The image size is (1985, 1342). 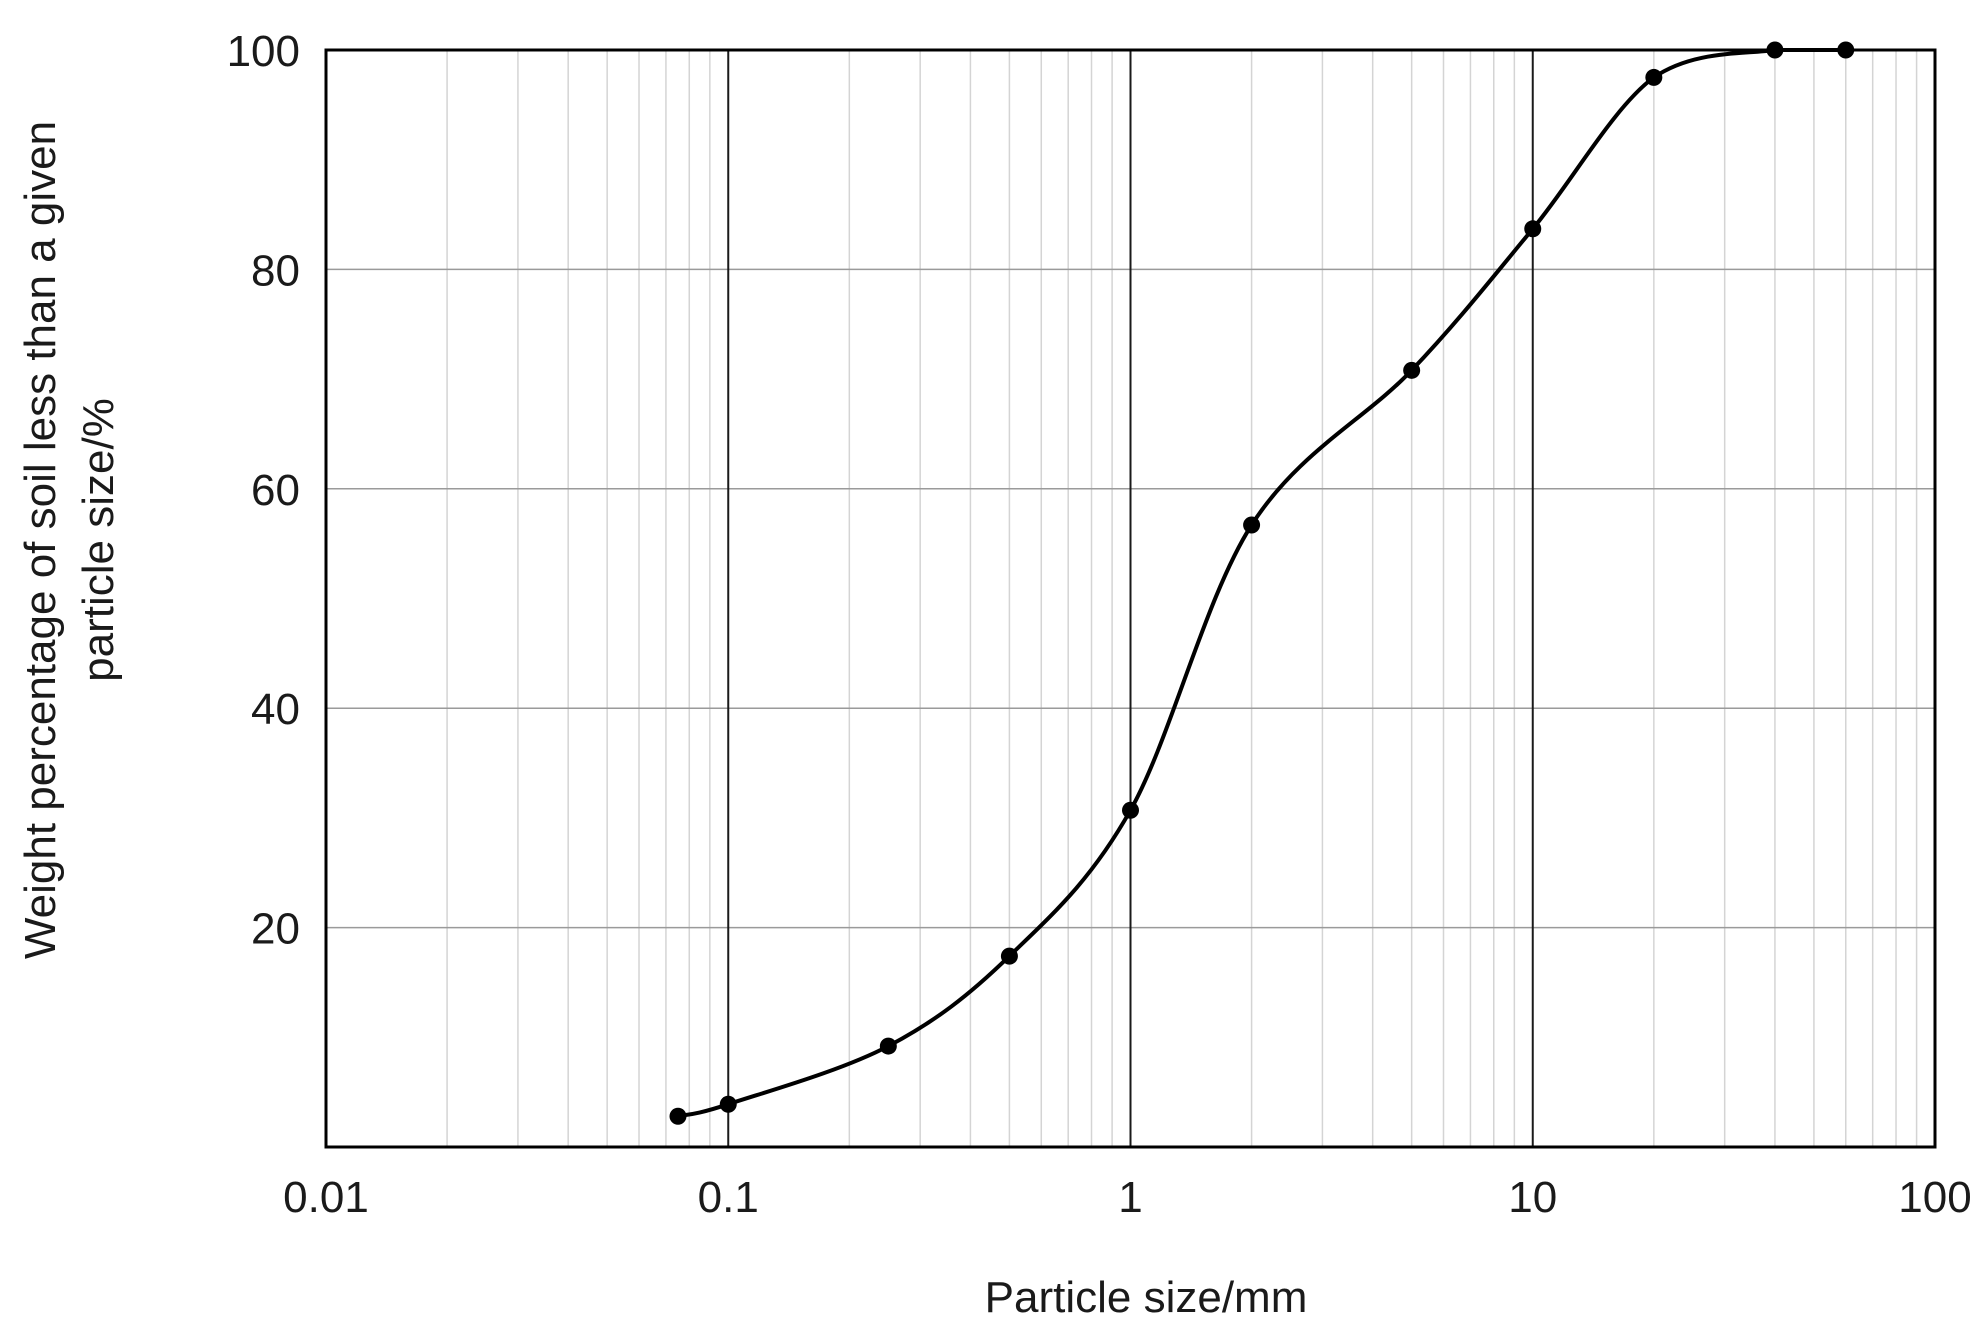 I want to click on y-tick-label: 80, so click(x=275, y=270).